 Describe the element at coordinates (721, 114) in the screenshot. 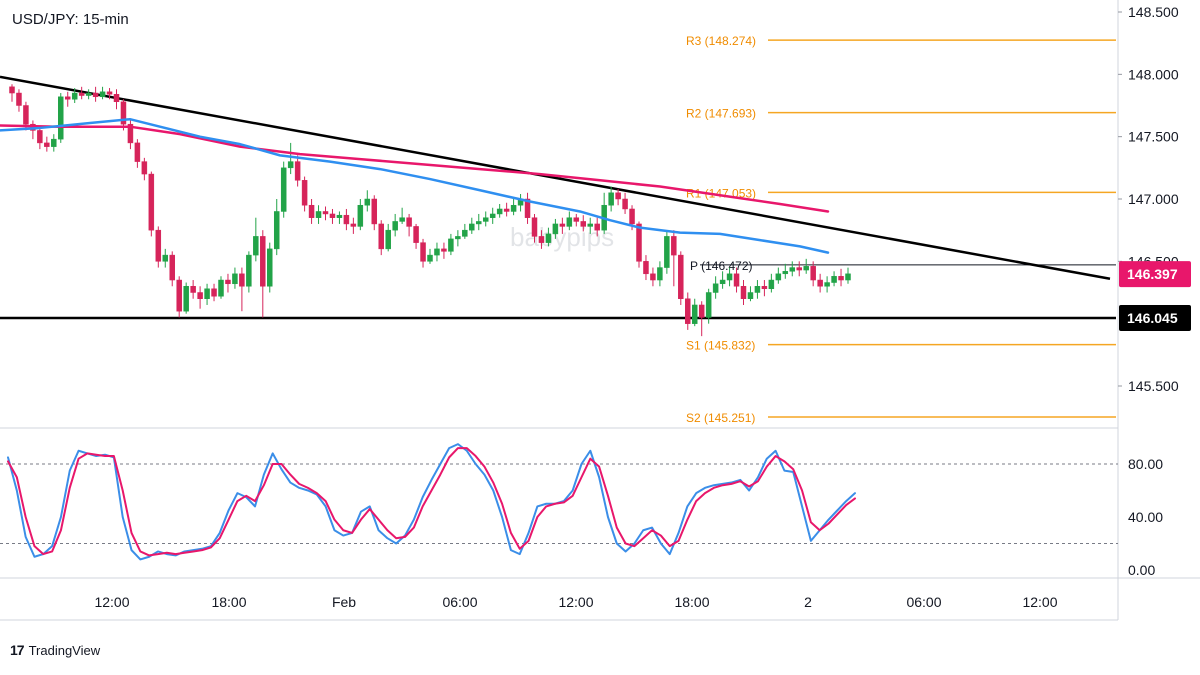

I see `pivot-label-r2: R2 (147.693)` at that location.